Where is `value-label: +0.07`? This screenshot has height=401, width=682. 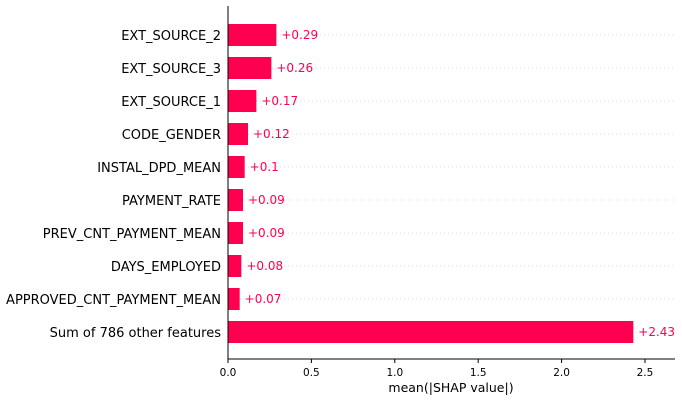
value-label: +0.07 is located at coordinates (263, 299).